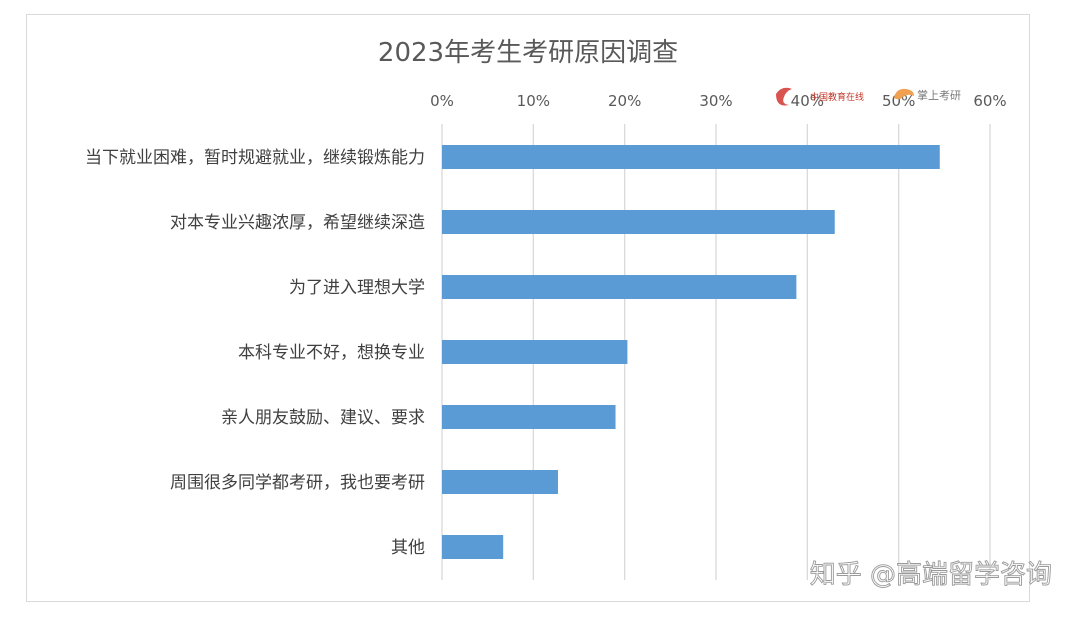 The height and width of the screenshot is (618, 1080). What do you see at coordinates (904, 94) in the screenshot?
I see `orange-logo-icon` at bounding box center [904, 94].